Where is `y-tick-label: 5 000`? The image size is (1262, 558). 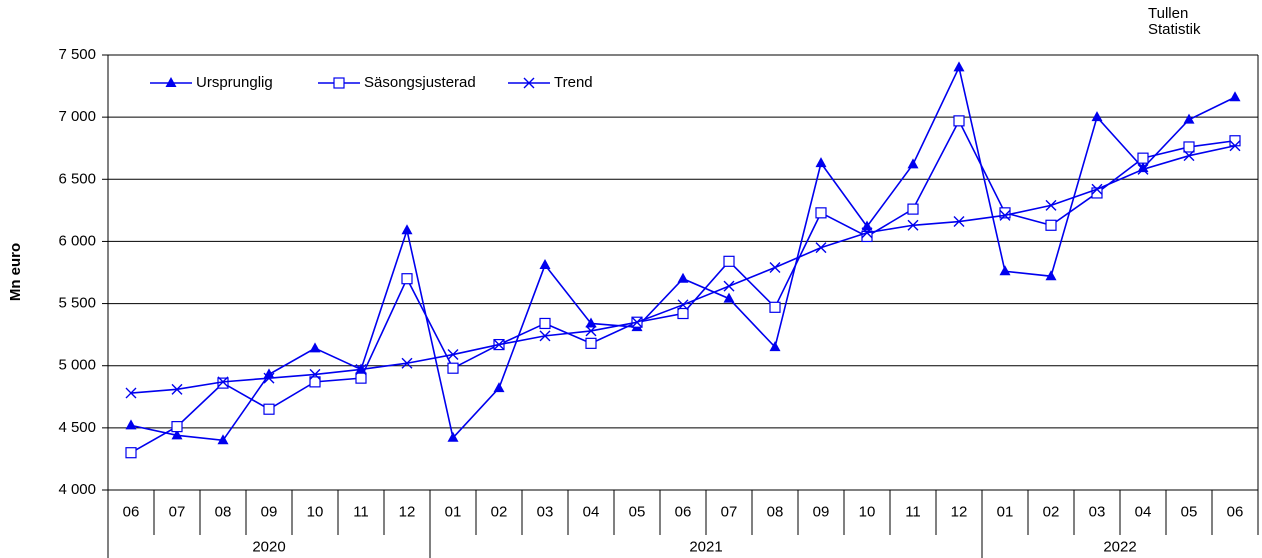
y-tick-label: 5 000 is located at coordinates (77, 365).